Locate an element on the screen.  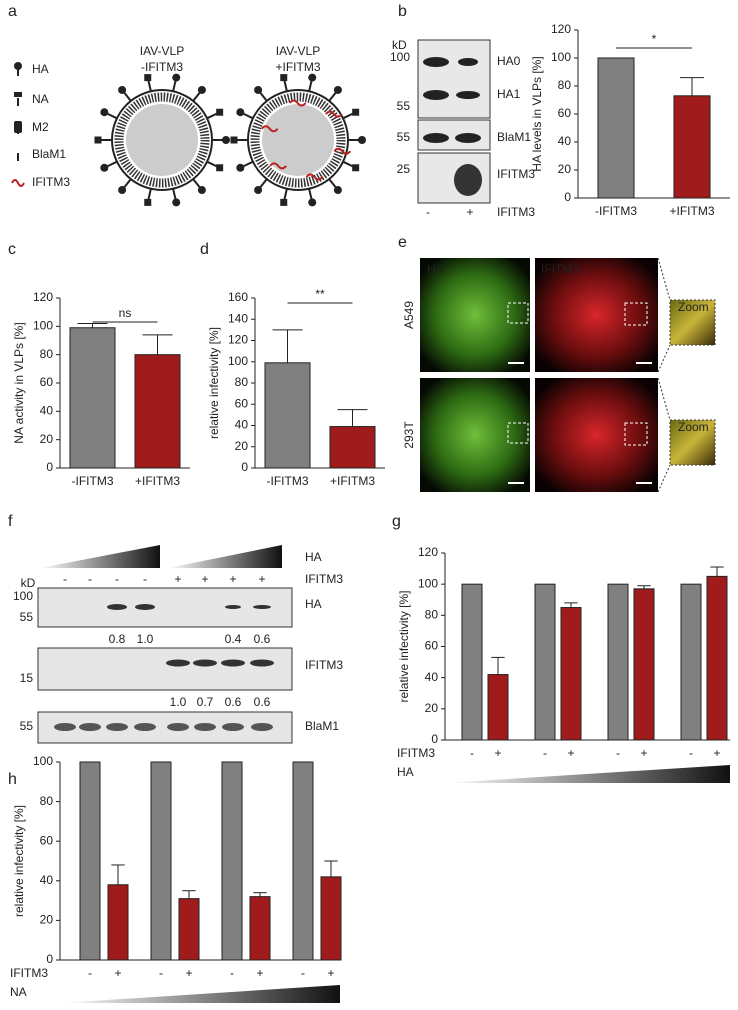
y-tick-label: 120 is located at coordinates (428, 552).